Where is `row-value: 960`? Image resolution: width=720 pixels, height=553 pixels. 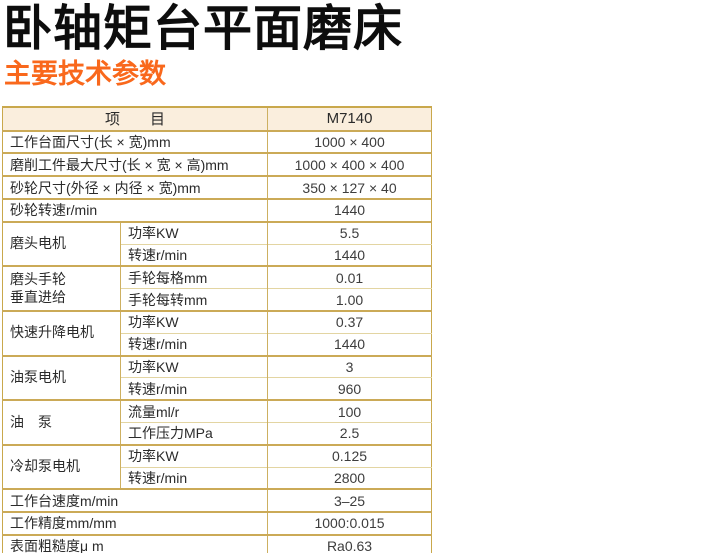 row-value: 960 is located at coordinates (349, 389).